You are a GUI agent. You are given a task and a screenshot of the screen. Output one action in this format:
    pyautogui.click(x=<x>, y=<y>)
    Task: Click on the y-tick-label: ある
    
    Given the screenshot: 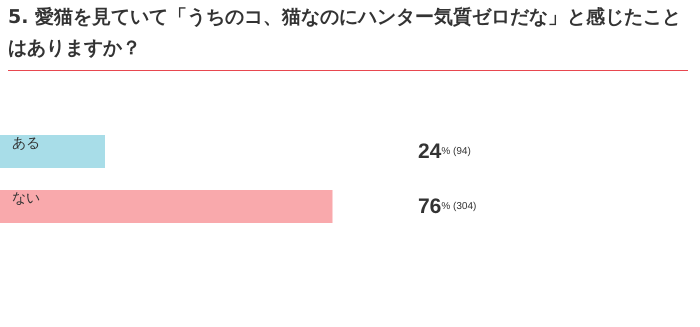 What is the action you would take?
    pyautogui.click(x=26, y=142)
    